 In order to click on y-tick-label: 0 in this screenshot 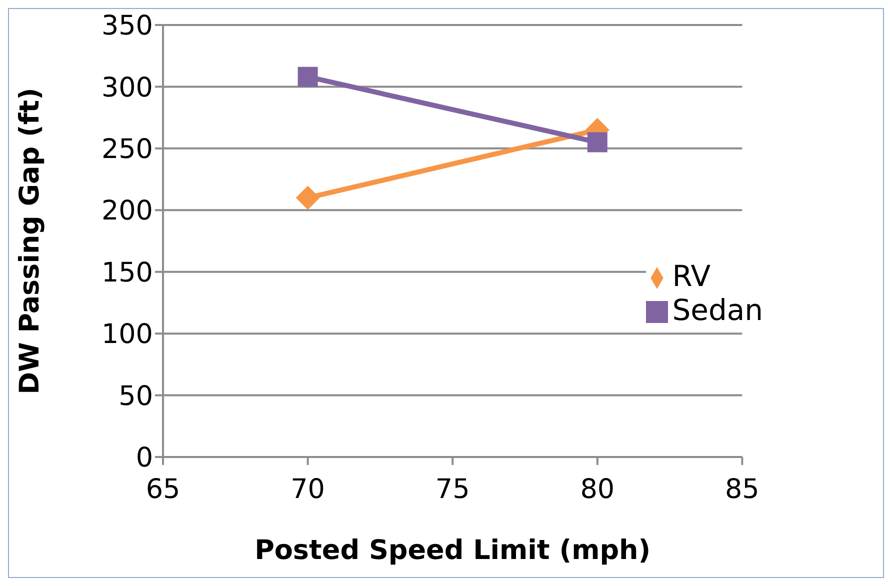, I will do `click(144, 458)`.